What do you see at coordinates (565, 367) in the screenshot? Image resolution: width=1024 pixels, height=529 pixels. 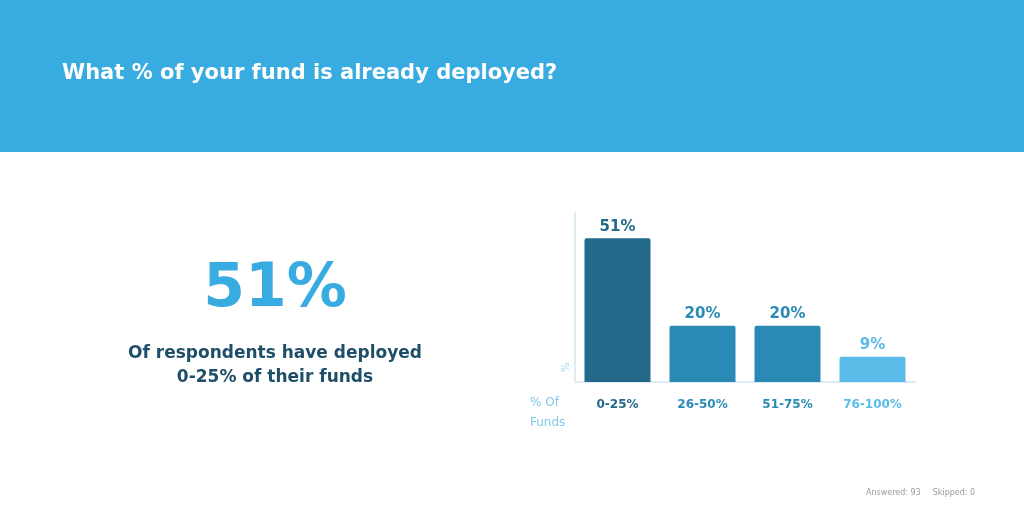 I see `y-axis-title: %` at bounding box center [565, 367].